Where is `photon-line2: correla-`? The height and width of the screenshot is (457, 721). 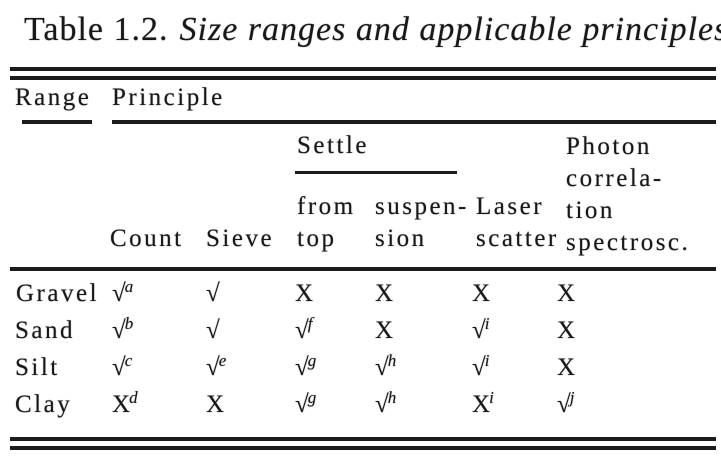
photon-line2: correla- is located at coordinates (615, 178).